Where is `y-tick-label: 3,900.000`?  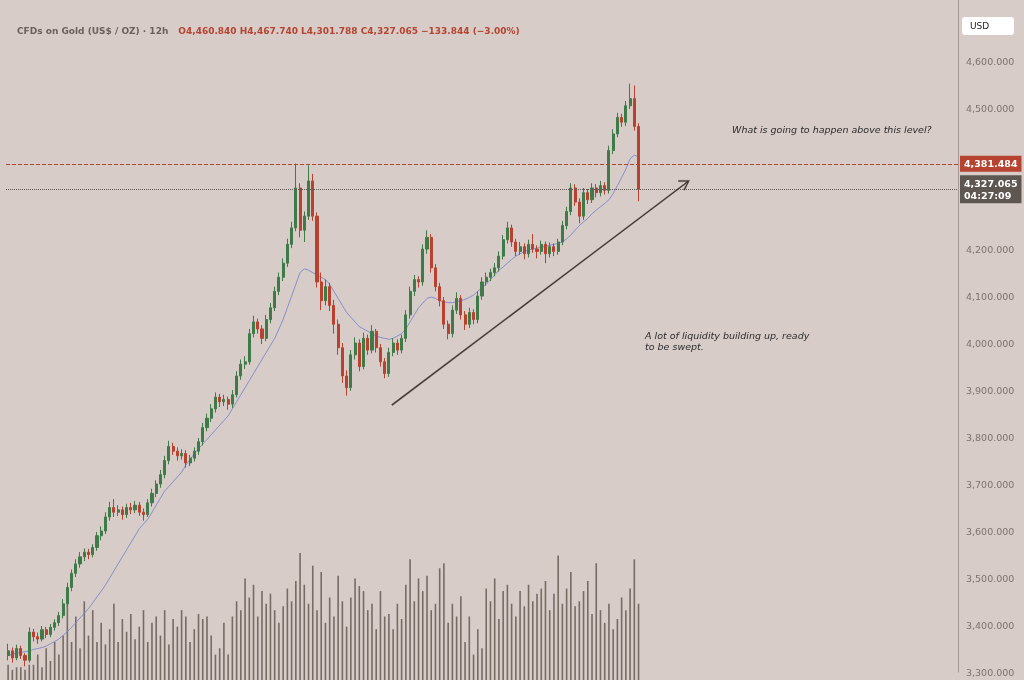
y-tick-label: 3,900.000 is located at coordinates (990, 390).